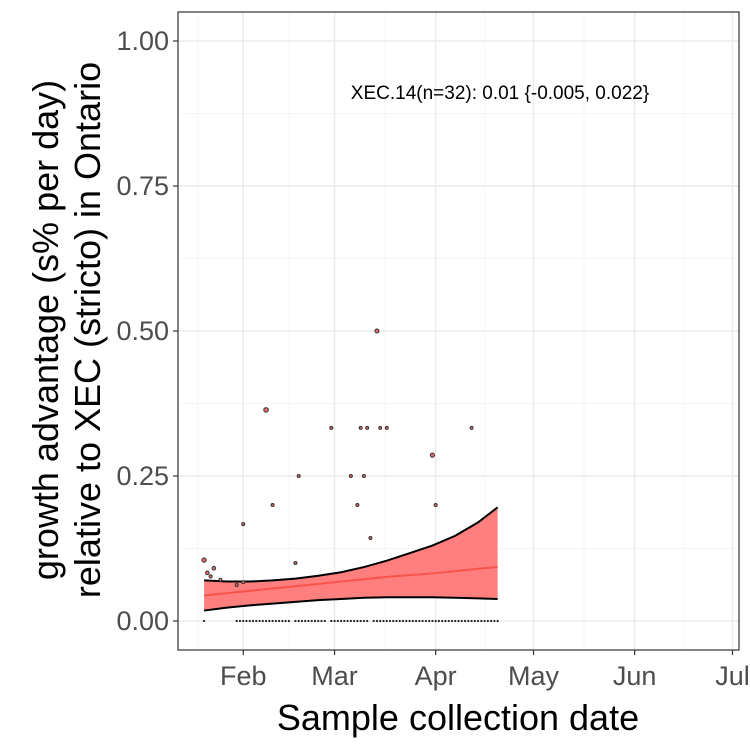 The height and width of the screenshot is (755, 750). Describe the element at coordinates (337, 458) in the screenshot. I see `points-layer` at that location.